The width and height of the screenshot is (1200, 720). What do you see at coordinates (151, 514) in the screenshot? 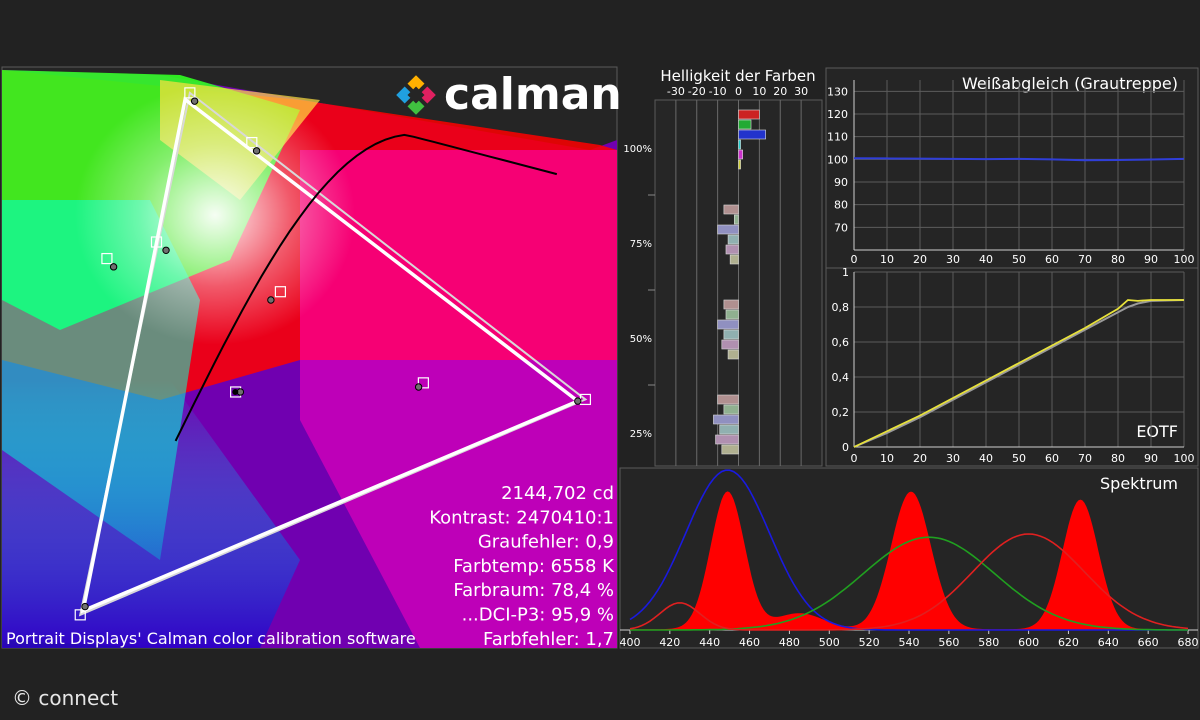
I see `gamut-blue` at bounding box center [151, 514].